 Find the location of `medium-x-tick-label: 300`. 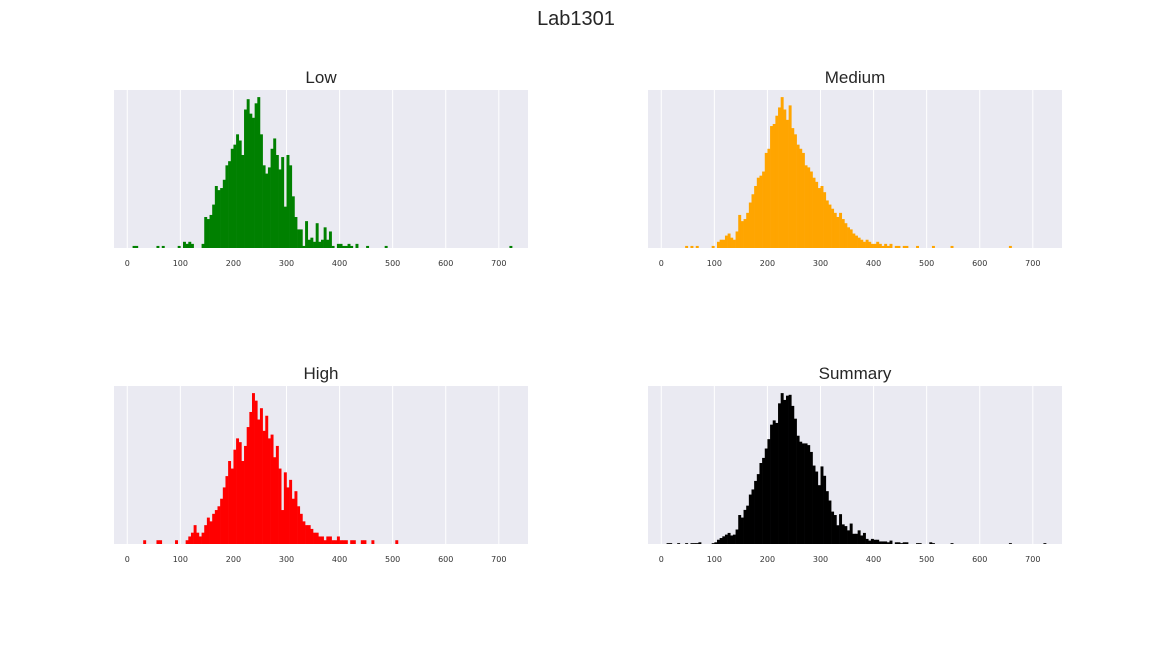

medium-x-tick-label: 300 is located at coordinates (820, 263).